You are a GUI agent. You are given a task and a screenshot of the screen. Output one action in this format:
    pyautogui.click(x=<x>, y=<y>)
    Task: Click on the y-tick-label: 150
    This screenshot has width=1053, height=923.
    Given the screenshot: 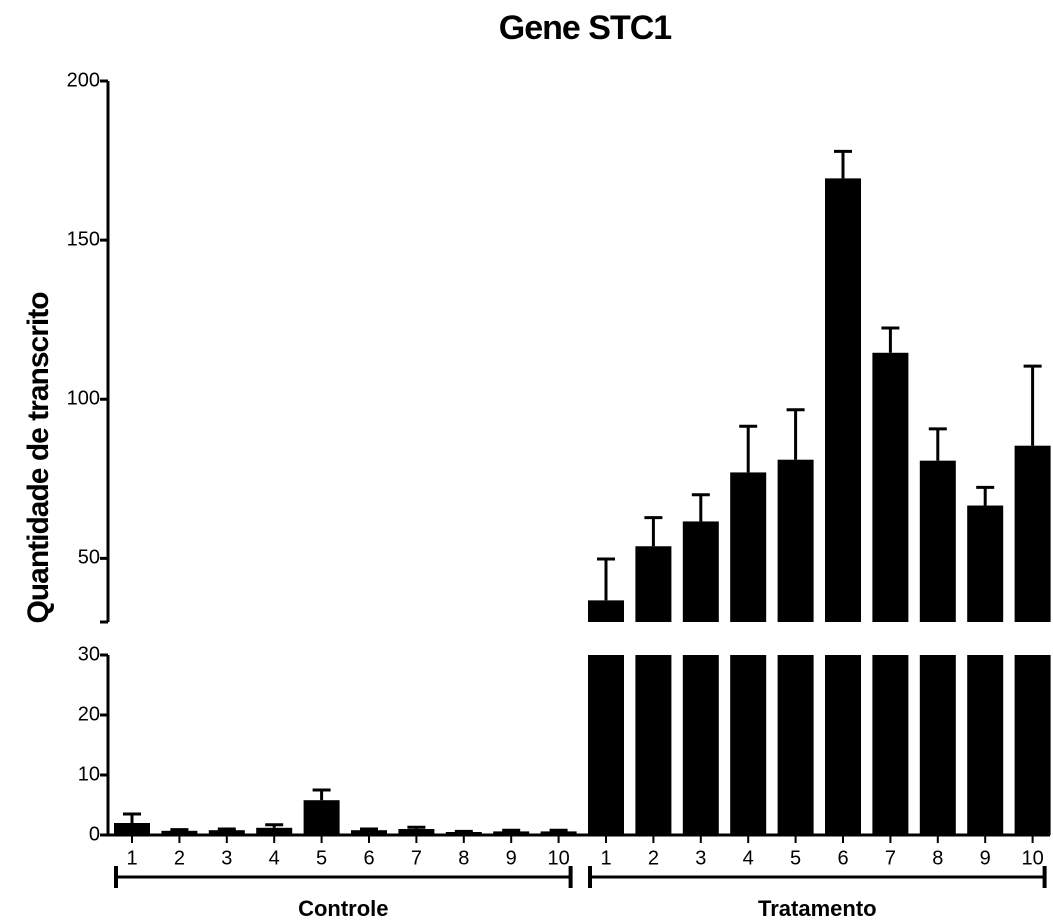 What is the action you would take?
    pyautogui.click(x=83, y=239)
    